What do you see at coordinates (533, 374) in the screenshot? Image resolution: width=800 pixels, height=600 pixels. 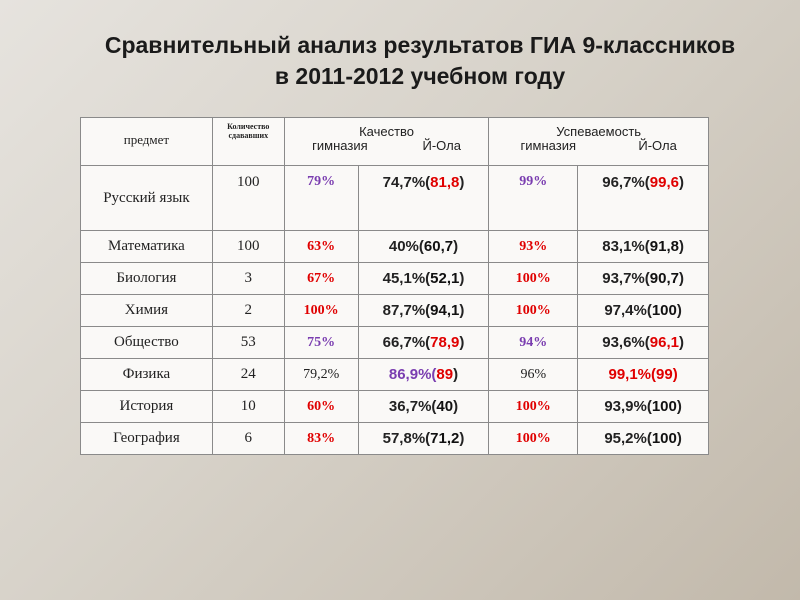 I see `cell-performance-school: 96%` at bounding box center [533, 374].